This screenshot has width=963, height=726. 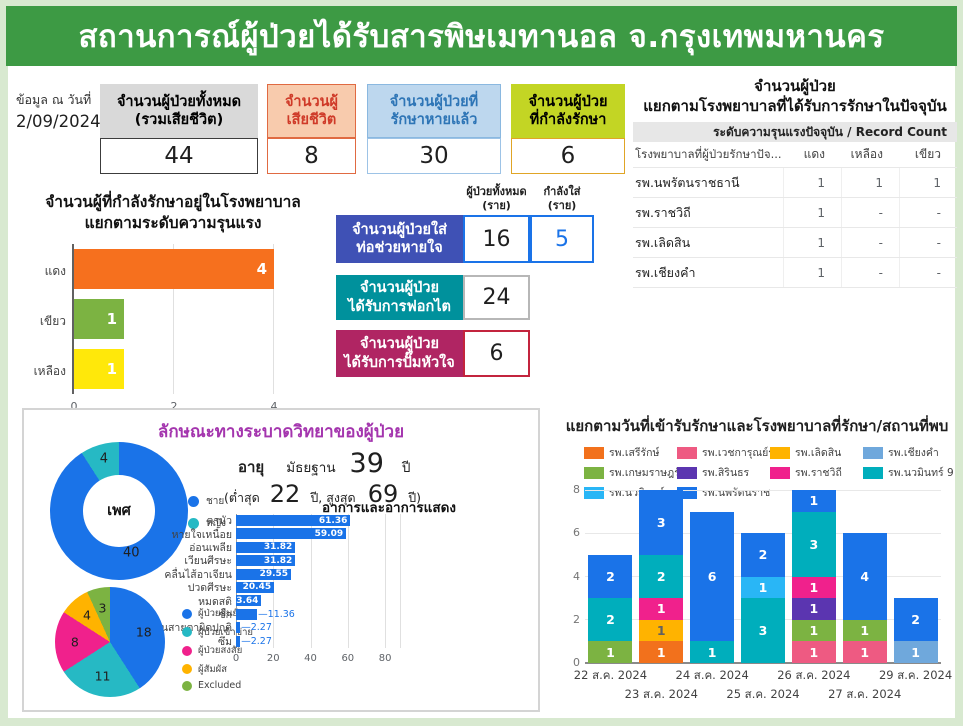 I want to click on severity-count-cell: -, so click(x=870, y=242).